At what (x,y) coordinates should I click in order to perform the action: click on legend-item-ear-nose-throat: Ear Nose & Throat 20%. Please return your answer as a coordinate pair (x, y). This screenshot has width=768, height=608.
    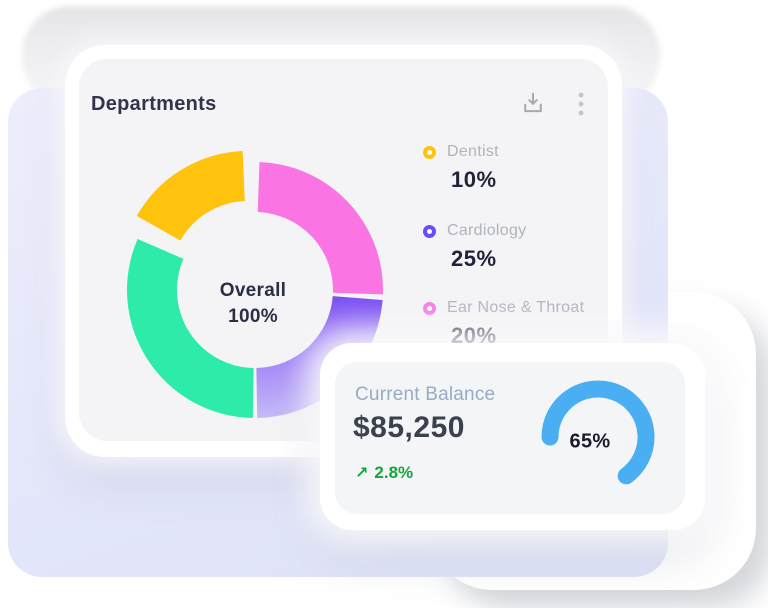
    Looking at the image, I should click on (503, 324).